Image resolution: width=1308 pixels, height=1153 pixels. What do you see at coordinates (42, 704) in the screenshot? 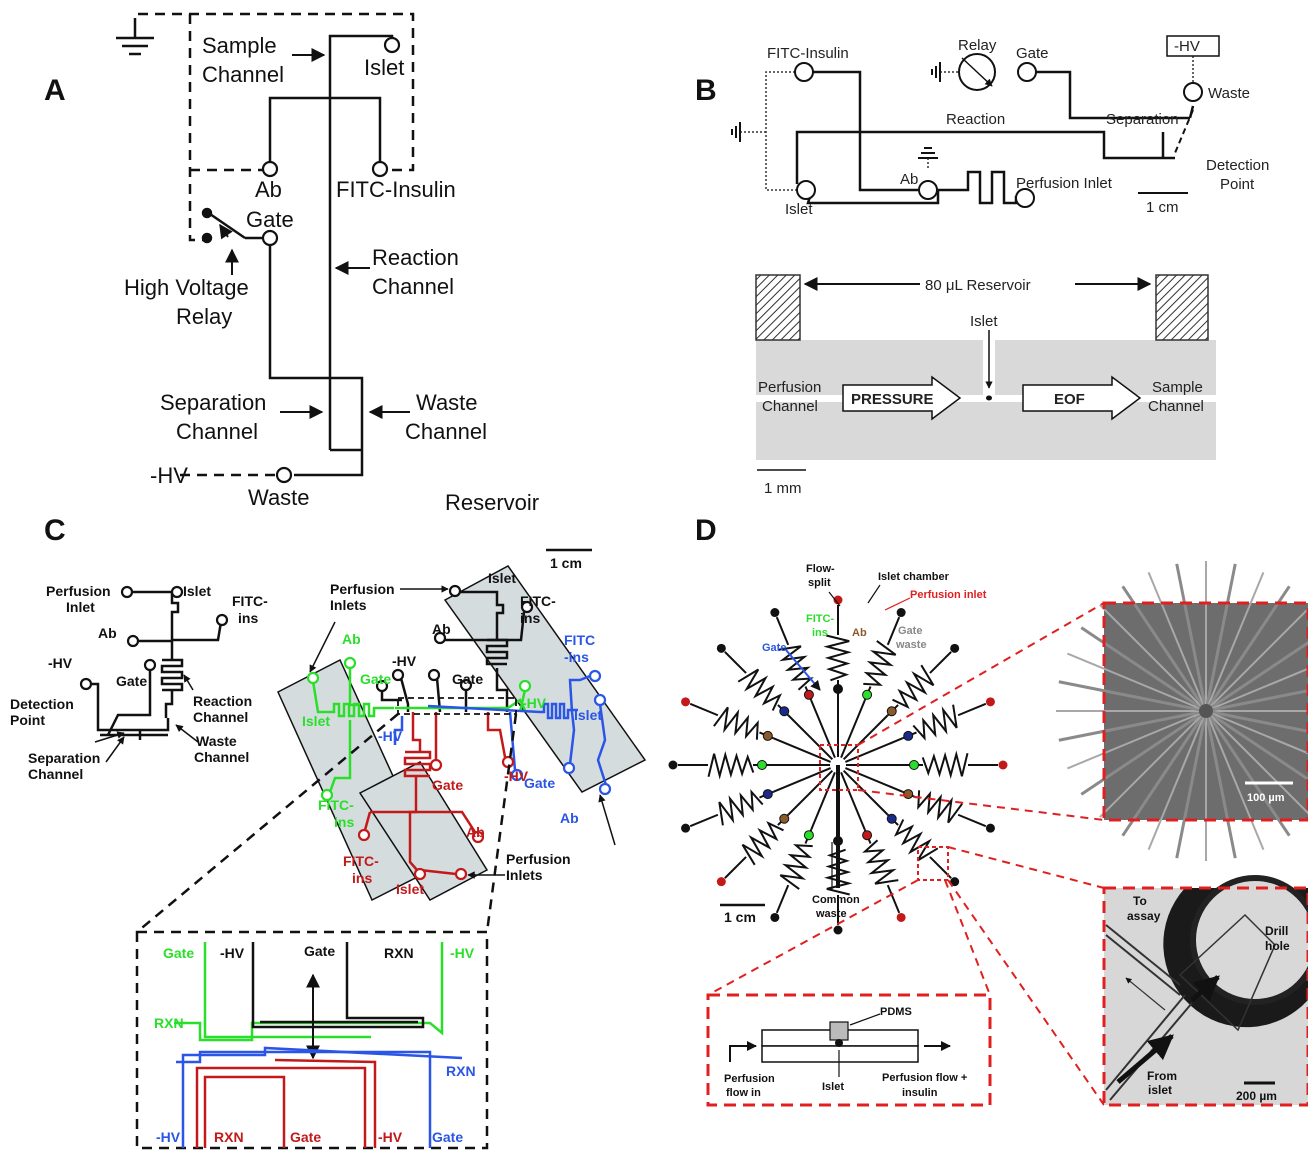
I see `label-c-detection-point: Detection` at bounding box center [42, 704].